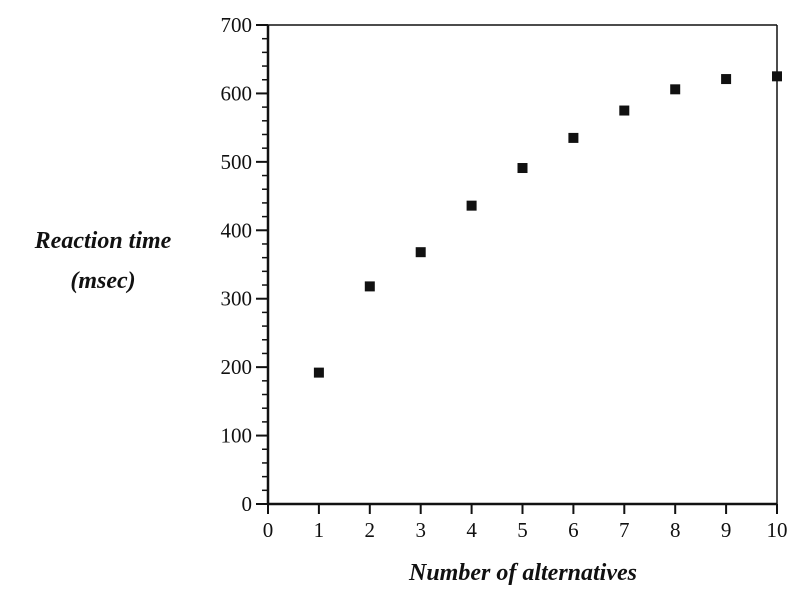  Describe the element at coordinates (237, 162) in the screenshot. I see `y-tick-label: 500` at that location.